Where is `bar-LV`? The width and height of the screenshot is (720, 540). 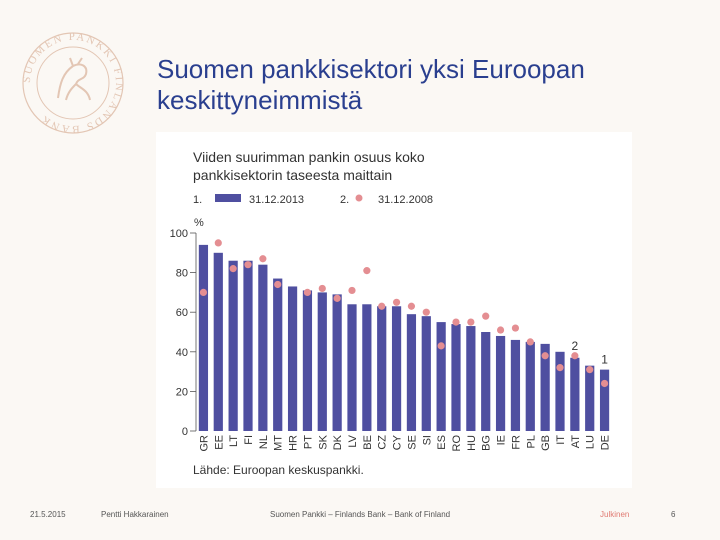 bar-LV is located at coordinates (352, 367).